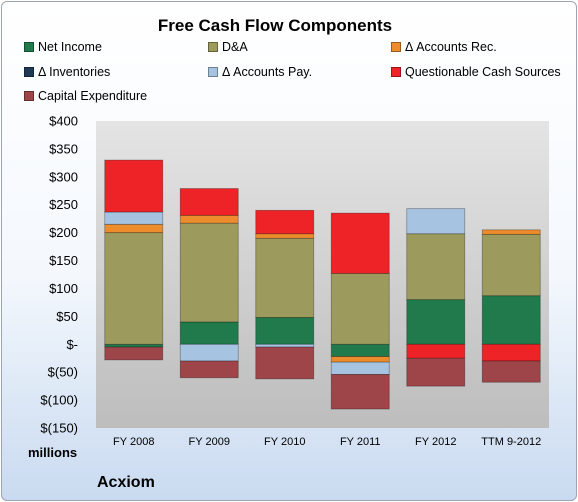 This screenshot has width=578, height=502. What do you see at coordinates (63, 176) in the screenshot?
I see `y-tick-label: $300` at bounding box center [63, 176].